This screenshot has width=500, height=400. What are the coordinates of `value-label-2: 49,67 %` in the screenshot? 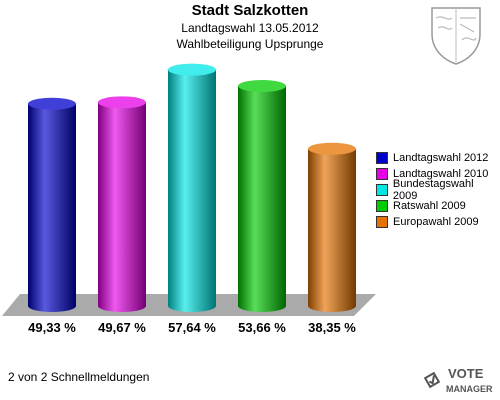 It's located at (122, 327).